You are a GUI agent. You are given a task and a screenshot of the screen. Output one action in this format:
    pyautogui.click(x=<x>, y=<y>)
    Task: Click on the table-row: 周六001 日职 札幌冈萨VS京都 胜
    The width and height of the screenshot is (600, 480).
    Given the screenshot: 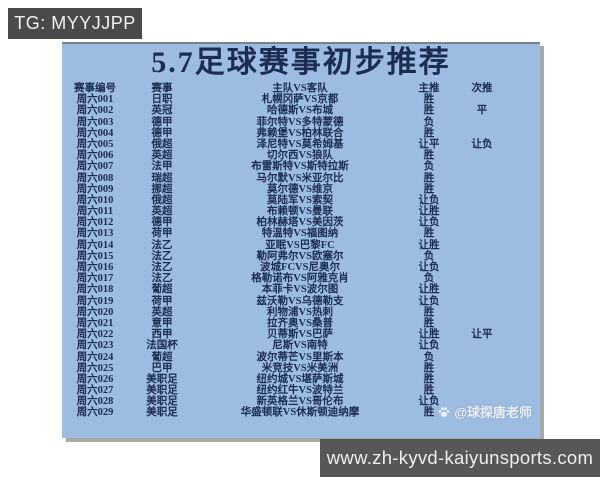 What is the action you would take?
    pyautogui.click(x=301, y=99)
    